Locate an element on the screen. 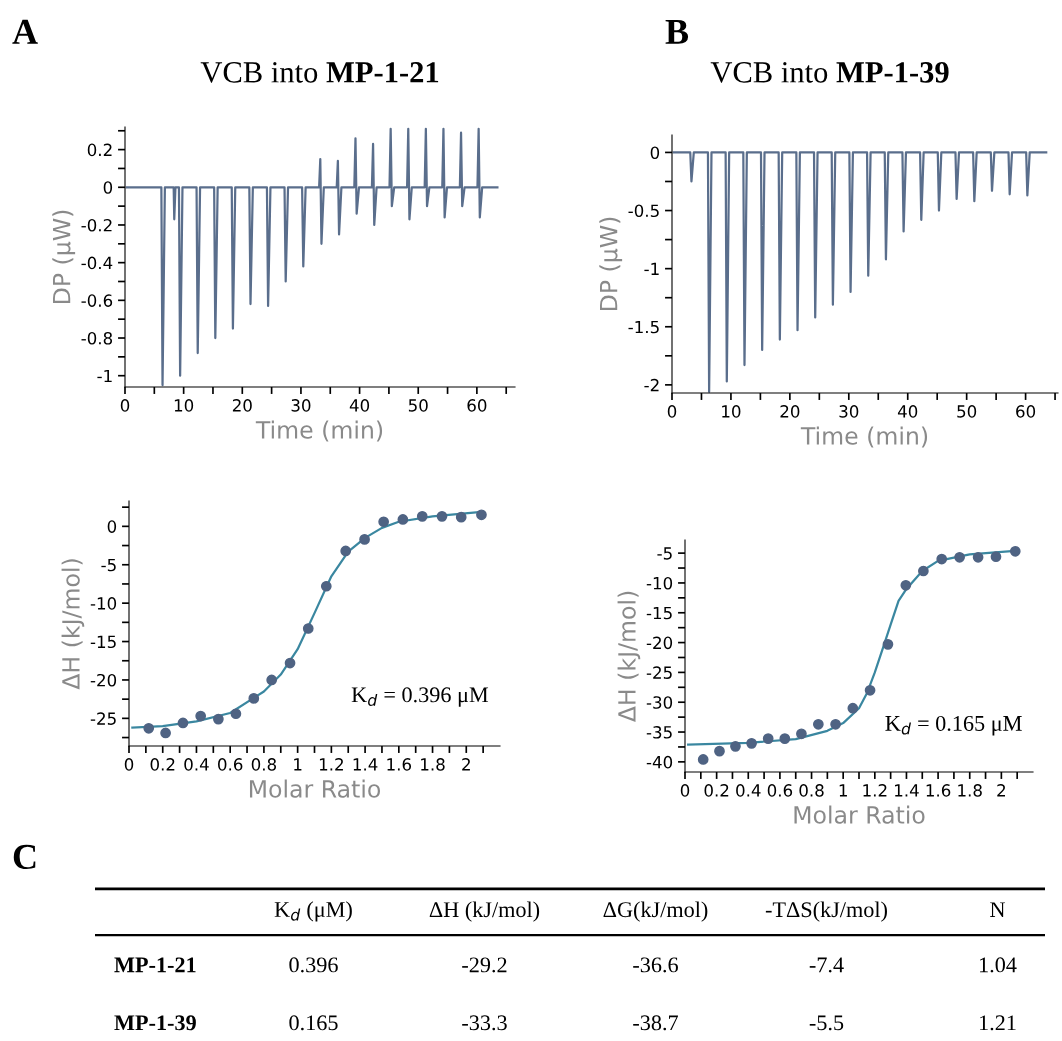 This screenshot has width=1062, height=1041. text: -7.4 is located at coordinates (826, 965).